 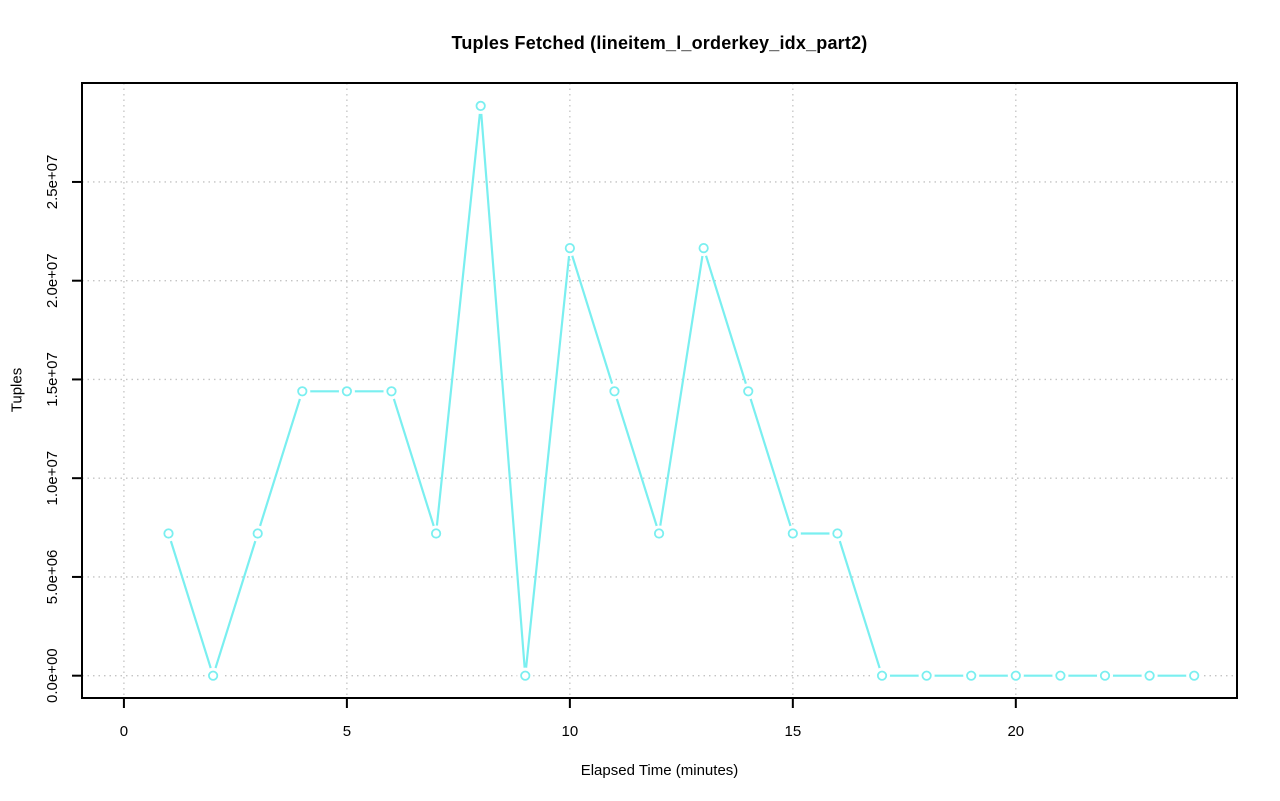 What do you see at coordinates (124, 731) in the screenshot?
I see `x-tick-label: 0` at bounding box center [124, 731].